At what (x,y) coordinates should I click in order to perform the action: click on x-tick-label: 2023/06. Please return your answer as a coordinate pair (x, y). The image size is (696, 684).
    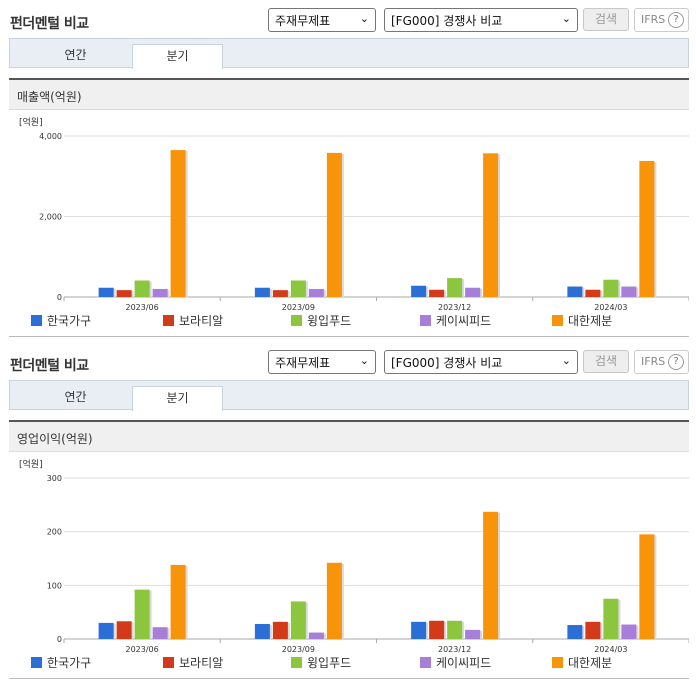
    Looking at the image, I should click on (142, 649).